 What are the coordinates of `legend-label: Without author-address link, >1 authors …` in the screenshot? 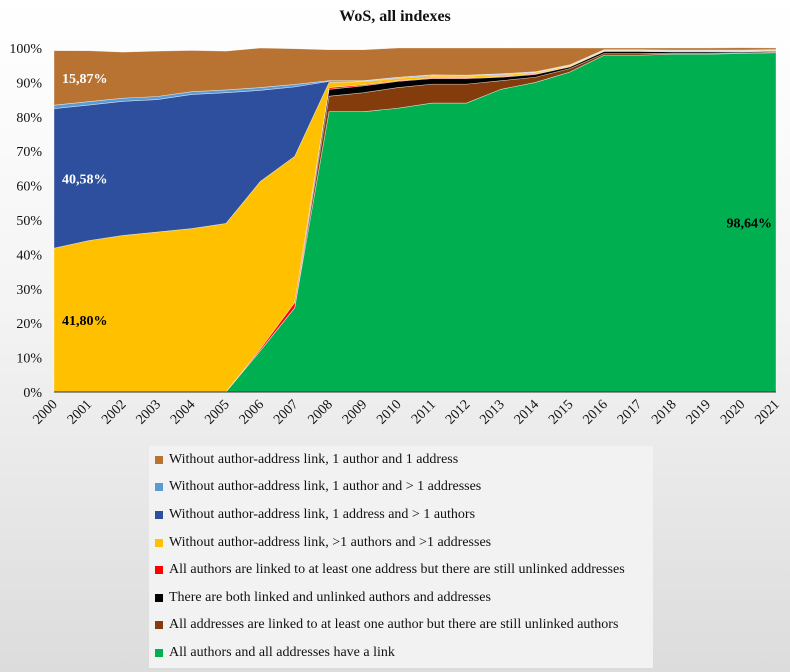 It's located at (330, 542).